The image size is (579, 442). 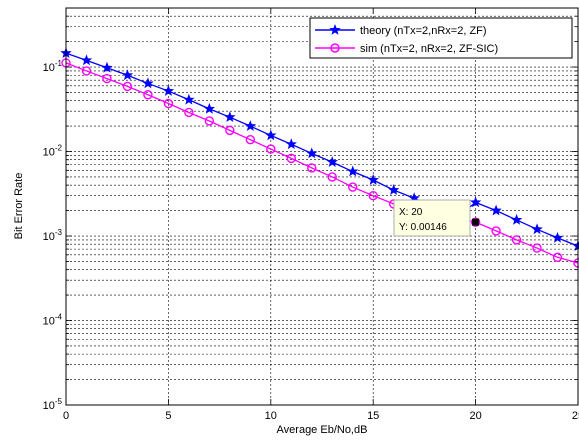 I want to click on y-tick-label: 10⁻⁴, so click(x=53, y=320).